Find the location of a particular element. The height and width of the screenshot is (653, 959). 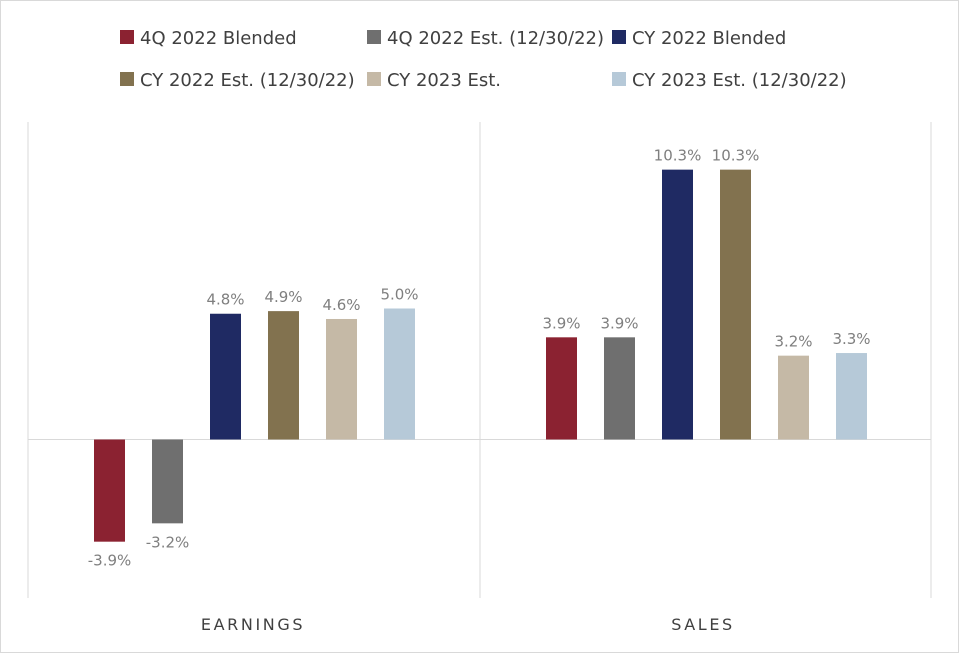

legend-label: CY 2022 Est. (12/30/22) is located at coordinates (247, 80).